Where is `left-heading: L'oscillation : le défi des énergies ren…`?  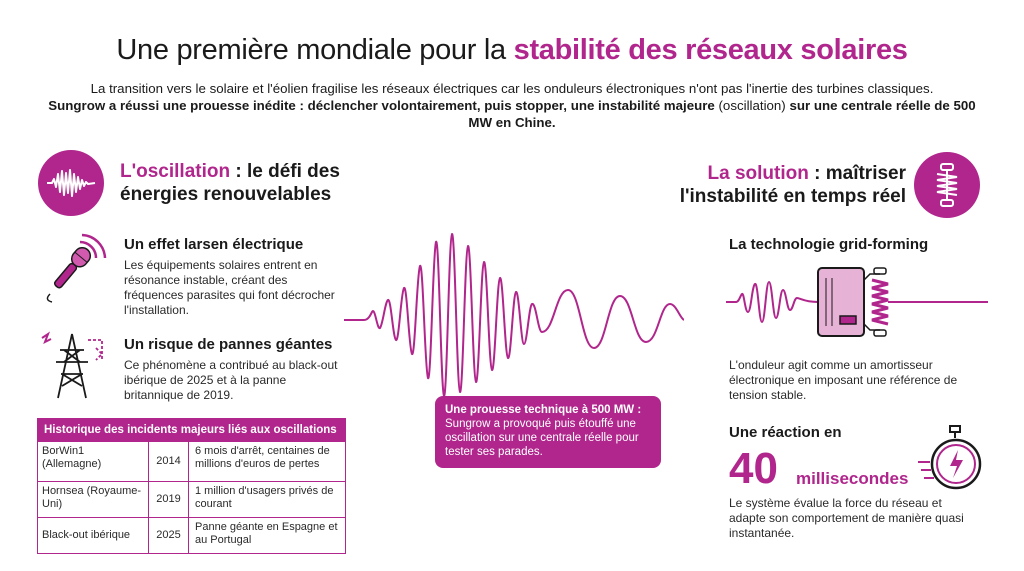 left-heading: L'oscillation : le défi des énergies ren… is located at coordinates (230, 183).